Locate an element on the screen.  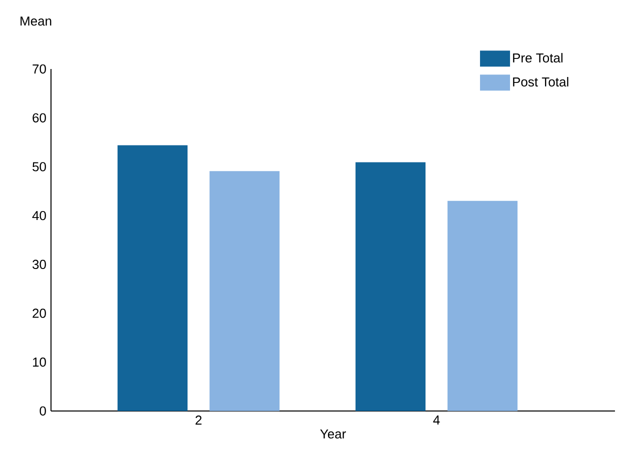
y-tick-label: 30 is located at coordinates (39, 265).